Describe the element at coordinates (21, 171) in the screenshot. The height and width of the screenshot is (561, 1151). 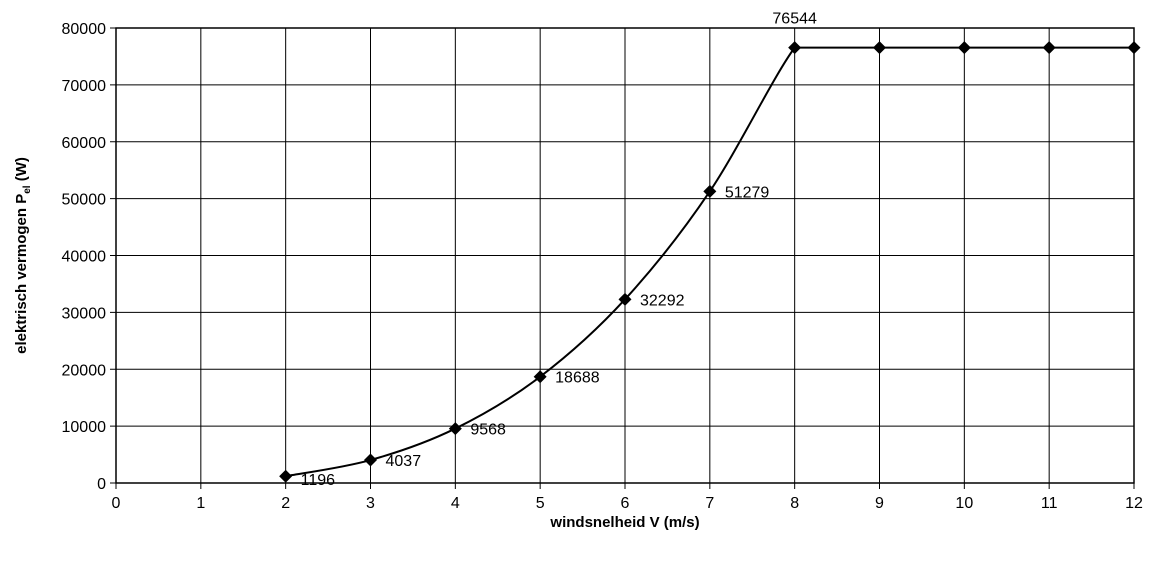
I see `y-axis-title-suffix: (W)` at that location.